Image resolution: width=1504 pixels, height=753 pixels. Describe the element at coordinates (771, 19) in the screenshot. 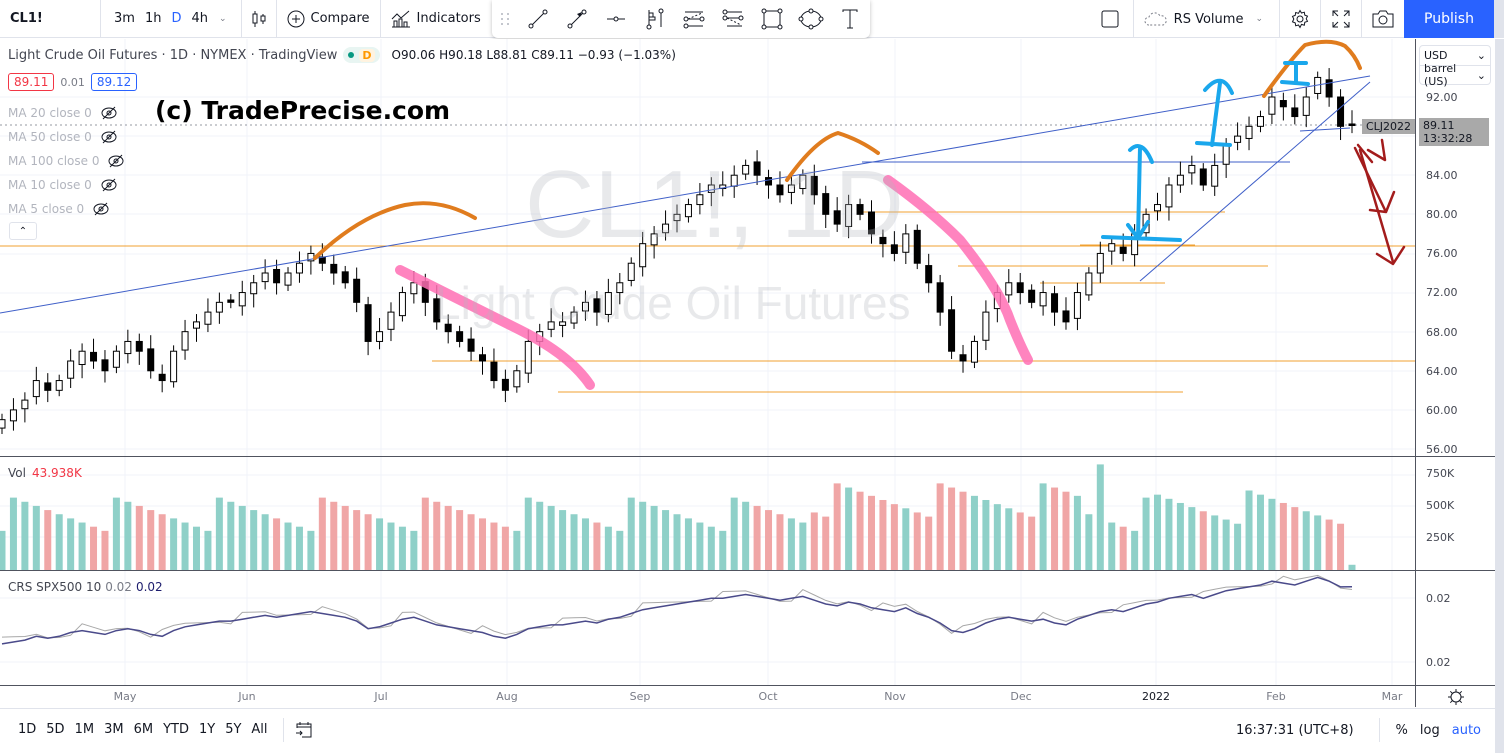

I see `rectangle-tool` at that location.